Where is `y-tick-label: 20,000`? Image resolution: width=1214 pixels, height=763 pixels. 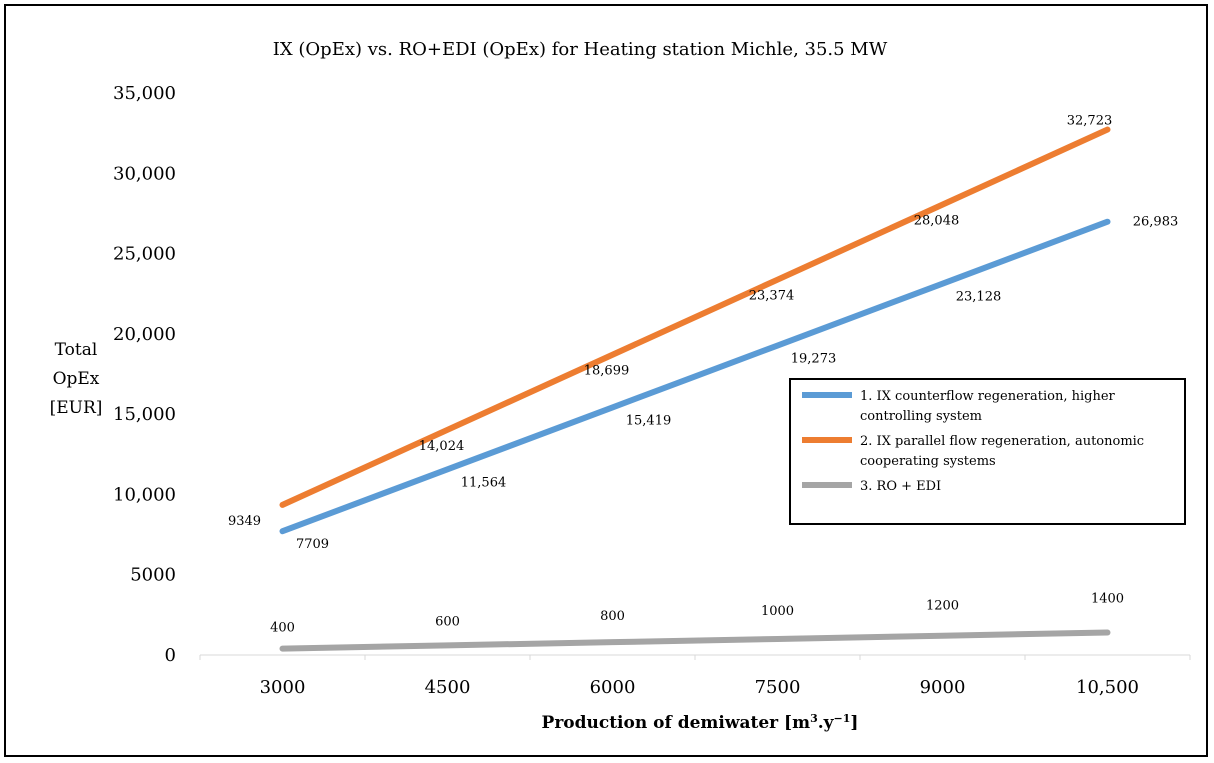
y-tick-label: 20,000 is located at coordinates (144, 334).